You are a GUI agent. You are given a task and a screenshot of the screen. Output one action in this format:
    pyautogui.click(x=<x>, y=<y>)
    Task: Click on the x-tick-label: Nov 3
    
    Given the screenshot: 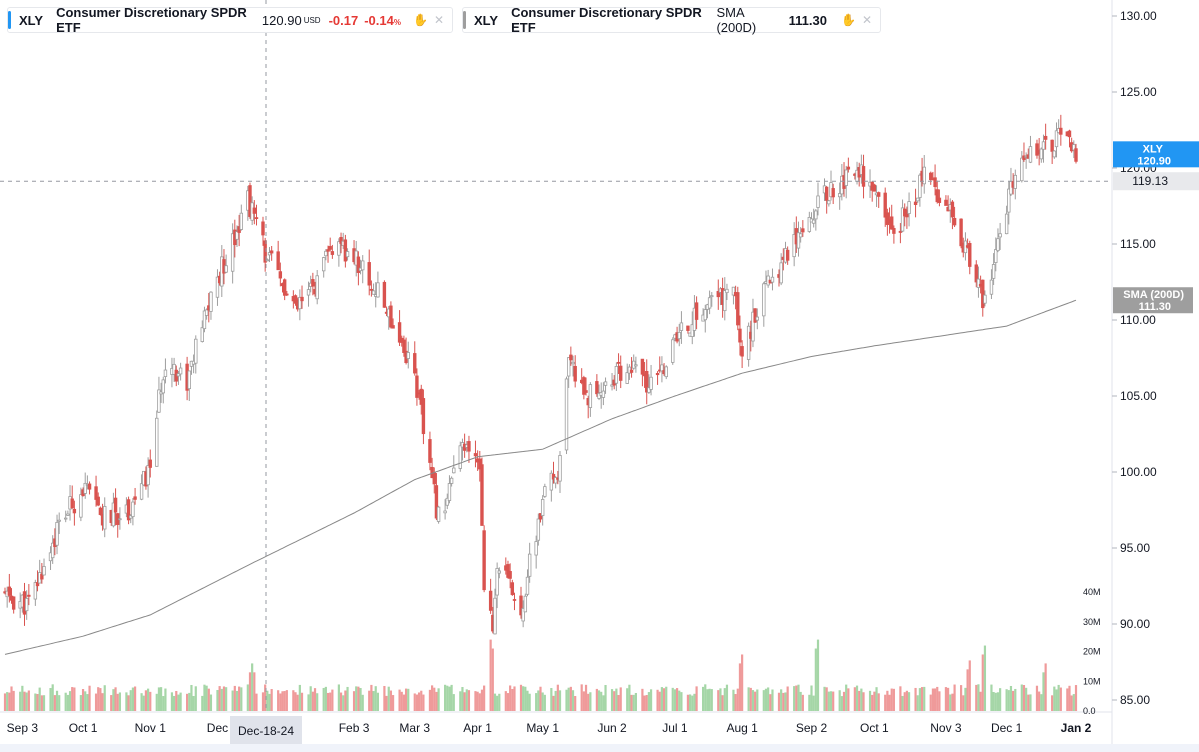 What is the action you would take?
    pyautogui.click(x=946, y=728)
    